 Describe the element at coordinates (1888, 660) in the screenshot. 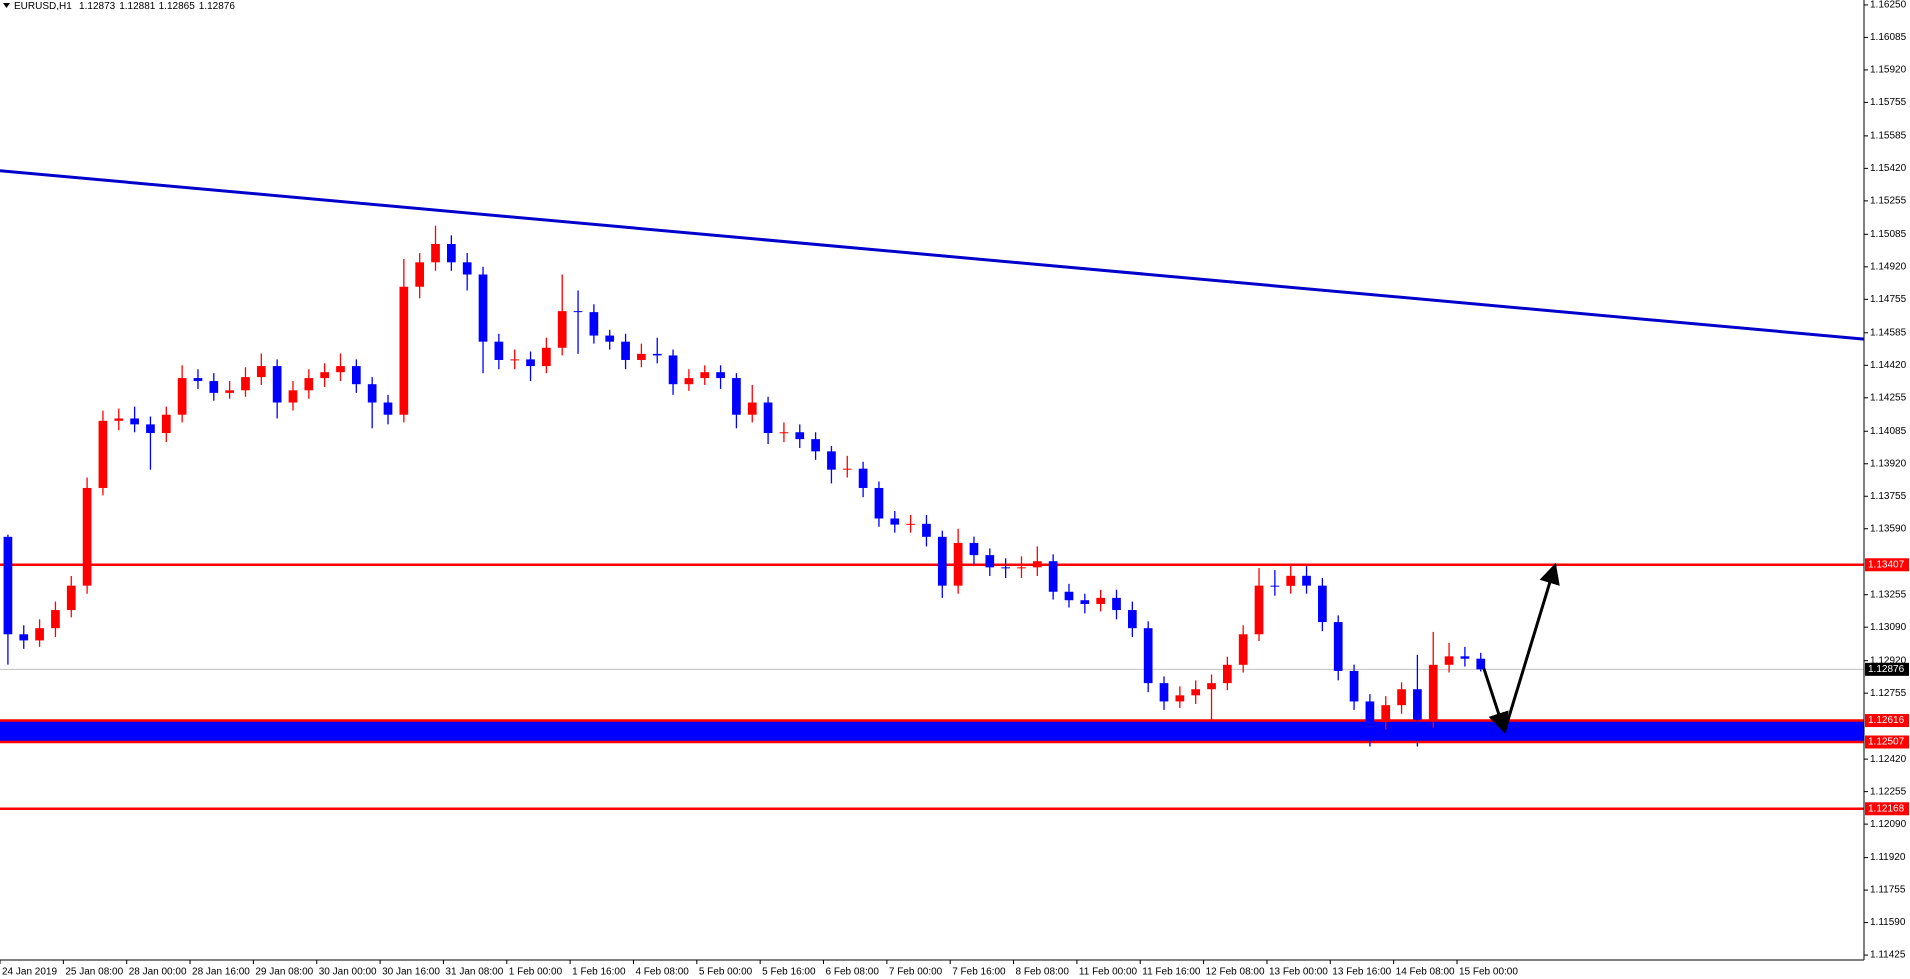

I see `y-tick-label: 1.12920` at that location.